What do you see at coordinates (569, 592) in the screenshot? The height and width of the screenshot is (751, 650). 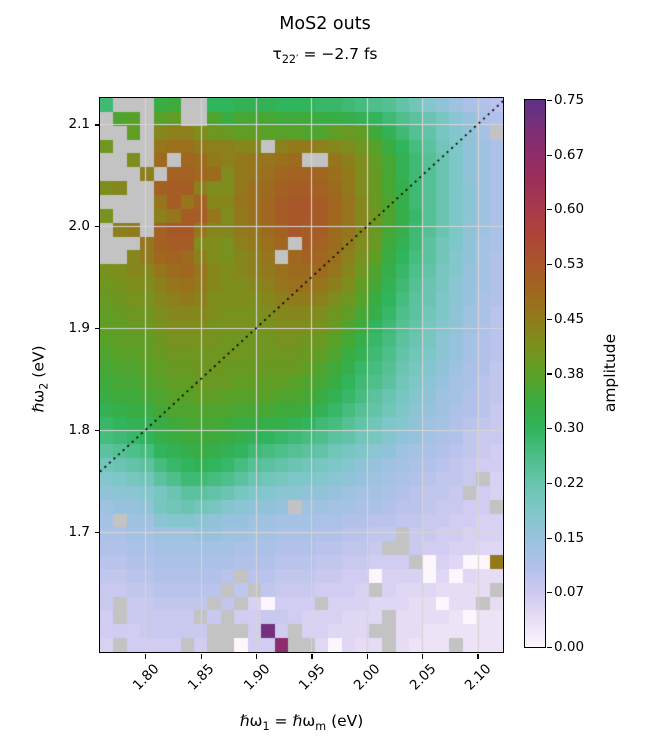 I see `colorbar-tick-label-0.07: 0.07` at bounding box center [569, 592].